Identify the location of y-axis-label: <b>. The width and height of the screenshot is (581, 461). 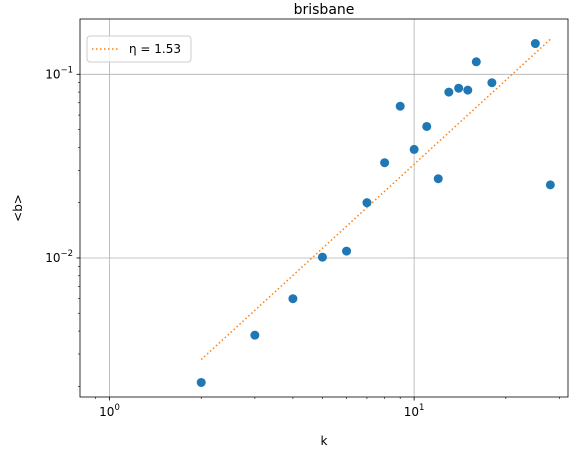
(18, 208).